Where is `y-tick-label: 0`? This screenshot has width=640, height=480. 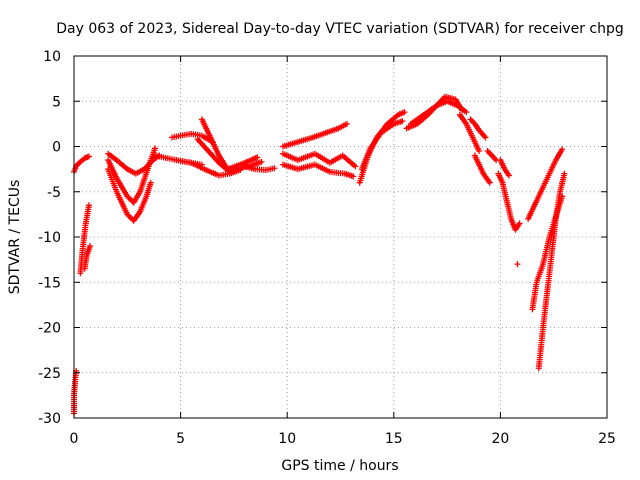
y-tick-label: 0 is located at coordinates (56, 148).